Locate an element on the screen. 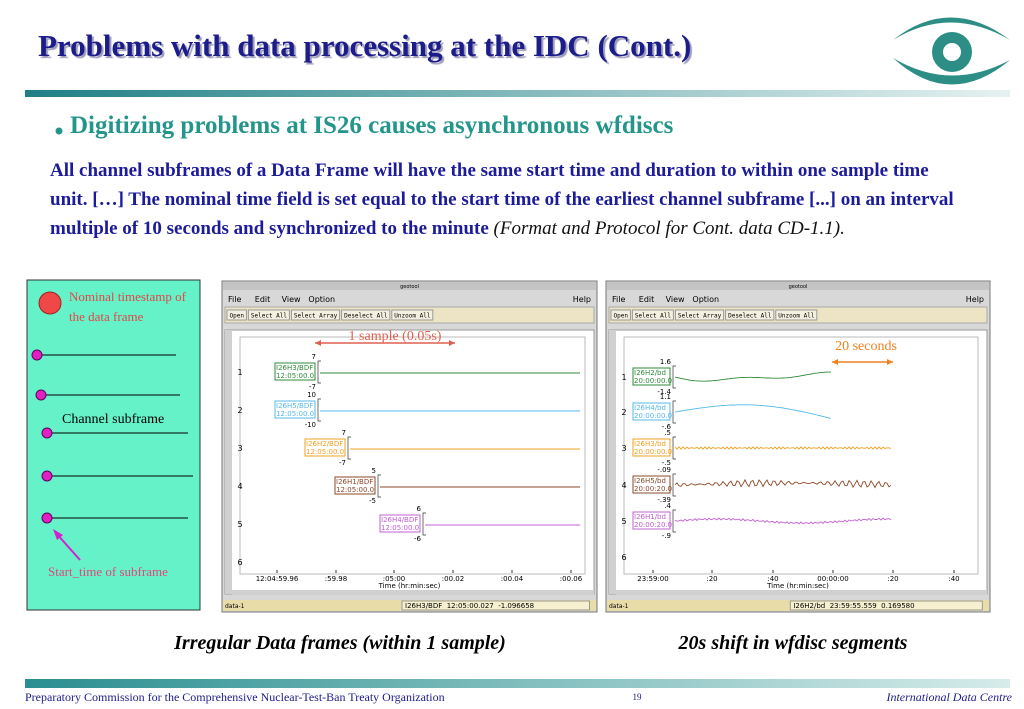  readout-box is located at coordinates (886, 605).